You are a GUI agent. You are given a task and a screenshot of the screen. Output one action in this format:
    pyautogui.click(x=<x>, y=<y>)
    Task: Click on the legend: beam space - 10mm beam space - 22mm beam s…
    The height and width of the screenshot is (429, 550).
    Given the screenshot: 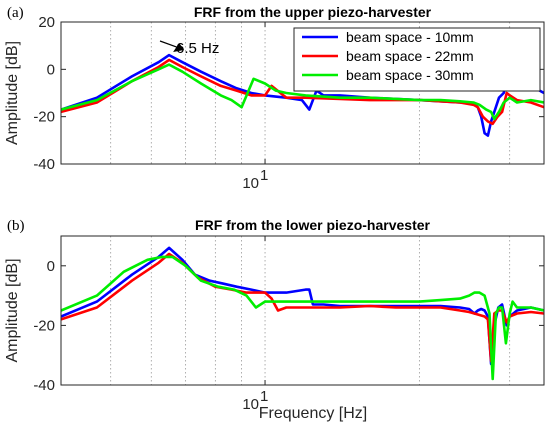 What is the action you would take?
    pyautogui.click(x=417, y=59)
    